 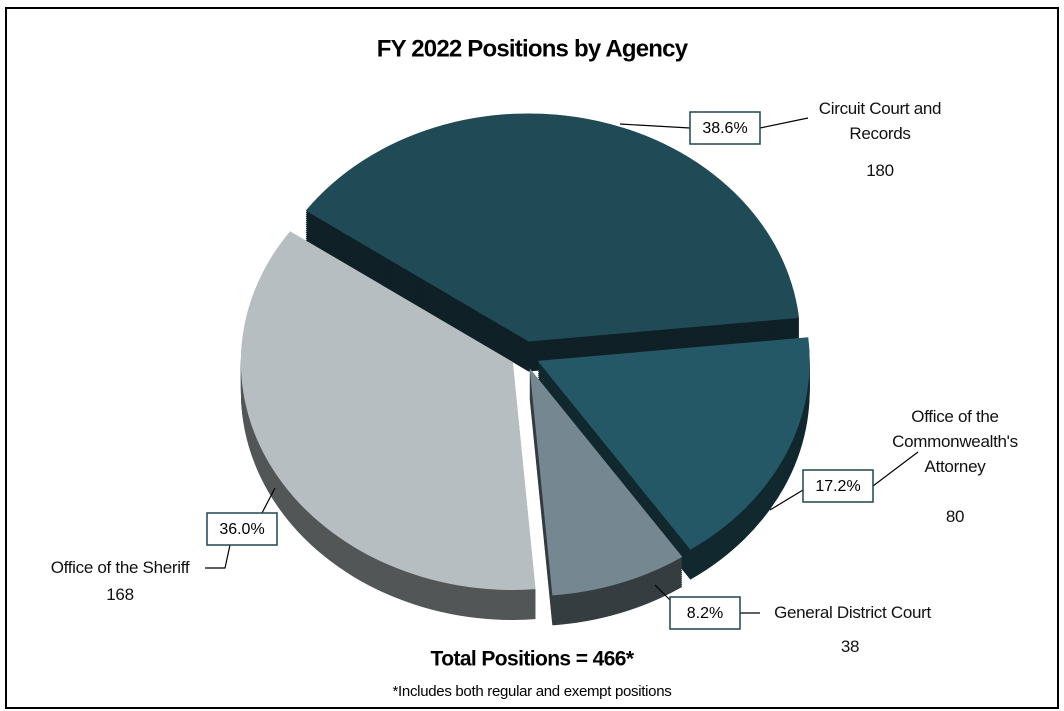 What do you see at coordinates (850, 646) in the screenshot?
I see `value-label: 38` at bounding box center [850, 646].